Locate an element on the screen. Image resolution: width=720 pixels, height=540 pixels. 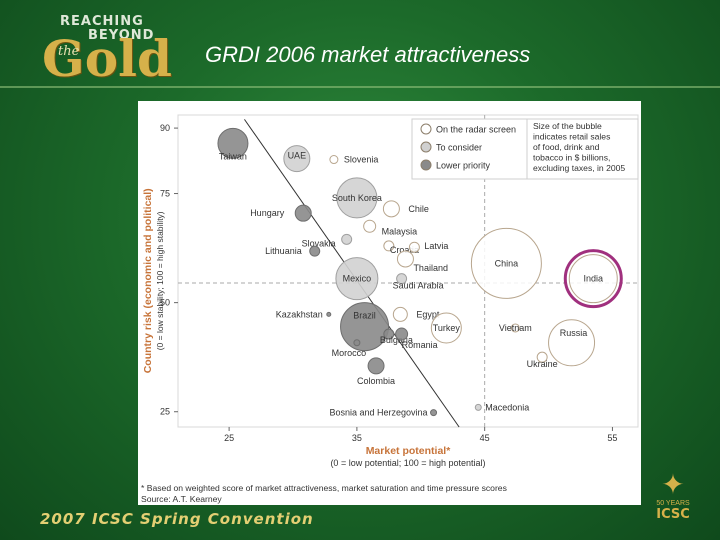
bubble-label-macedonia: Macedonia is located at coordinates (507, 407).